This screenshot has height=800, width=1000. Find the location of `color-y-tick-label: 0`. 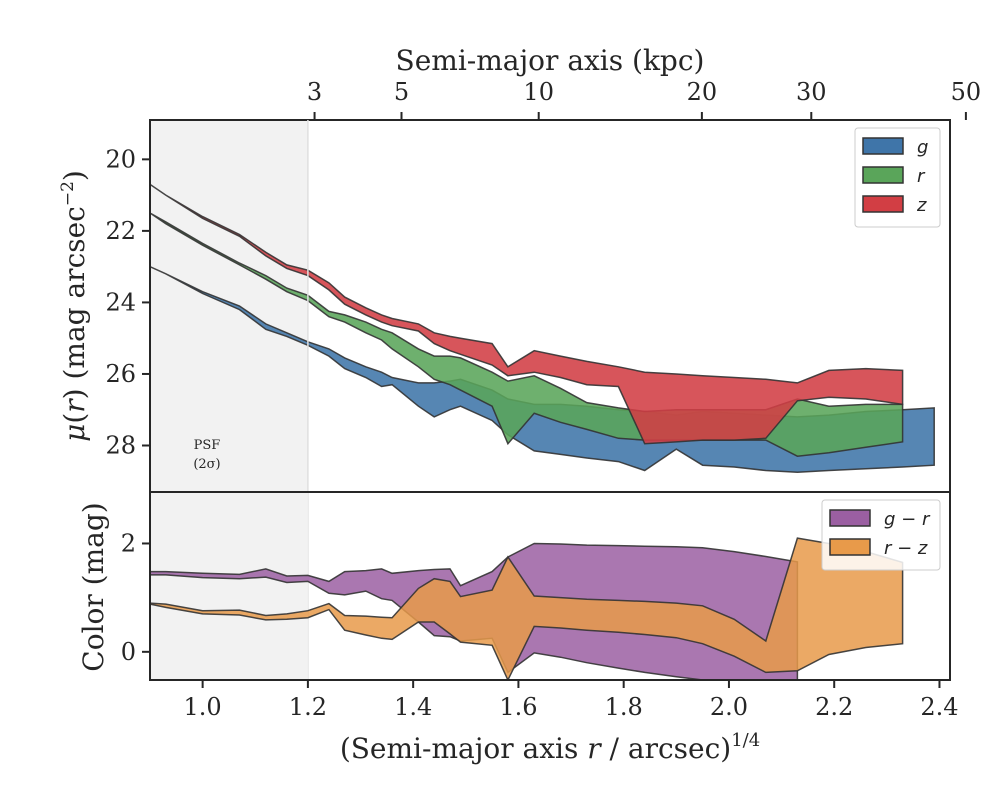

color-y-tick-label: 0 is located at coordinates (128, 652).